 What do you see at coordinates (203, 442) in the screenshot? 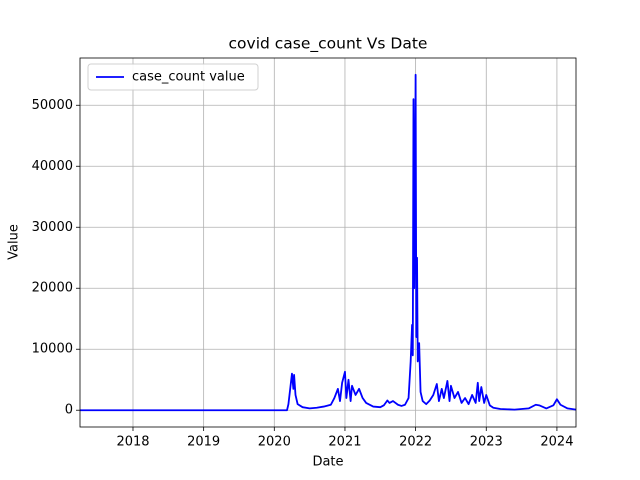
I see `x-tick-label: 2019` at bounding box center [203, 442].